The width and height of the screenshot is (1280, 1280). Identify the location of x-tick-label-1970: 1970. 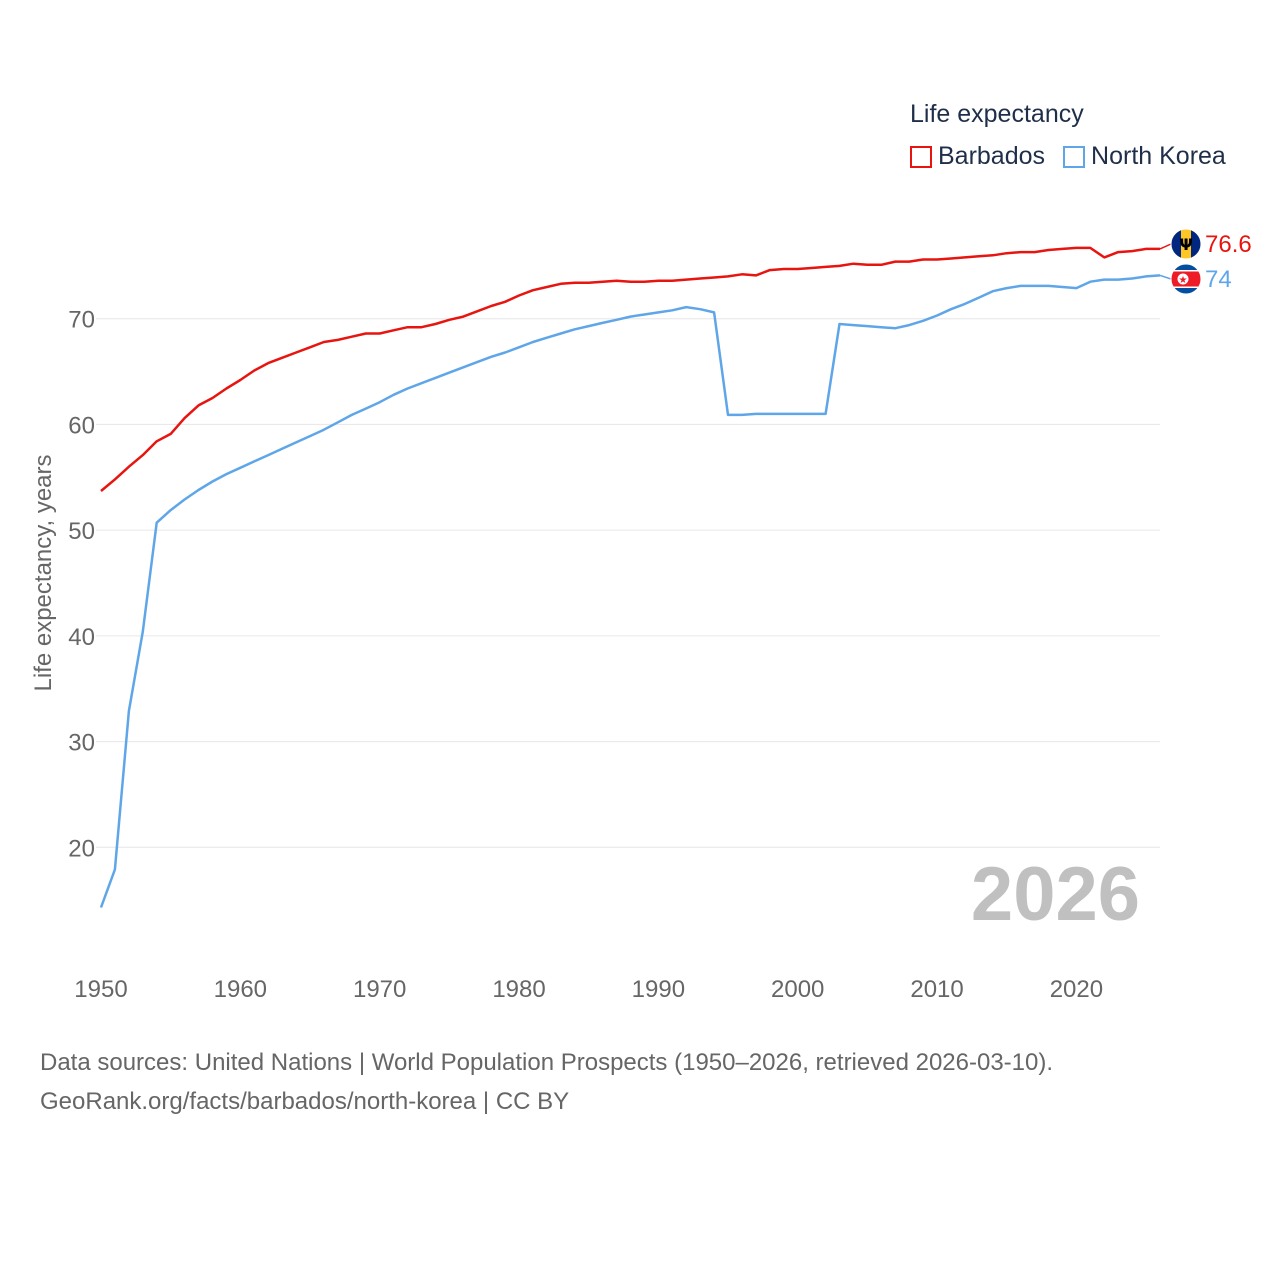
(379, 989).